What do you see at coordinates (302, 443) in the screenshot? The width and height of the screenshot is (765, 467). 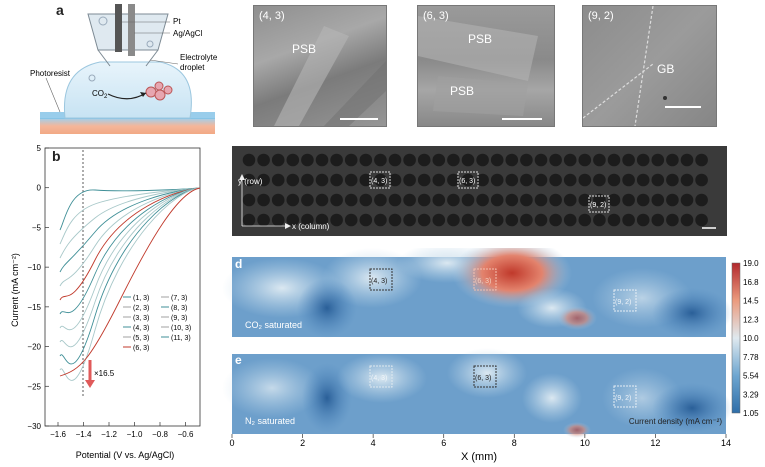 I see `map-x-tick-label: 2` at bounding box center [302, 443].